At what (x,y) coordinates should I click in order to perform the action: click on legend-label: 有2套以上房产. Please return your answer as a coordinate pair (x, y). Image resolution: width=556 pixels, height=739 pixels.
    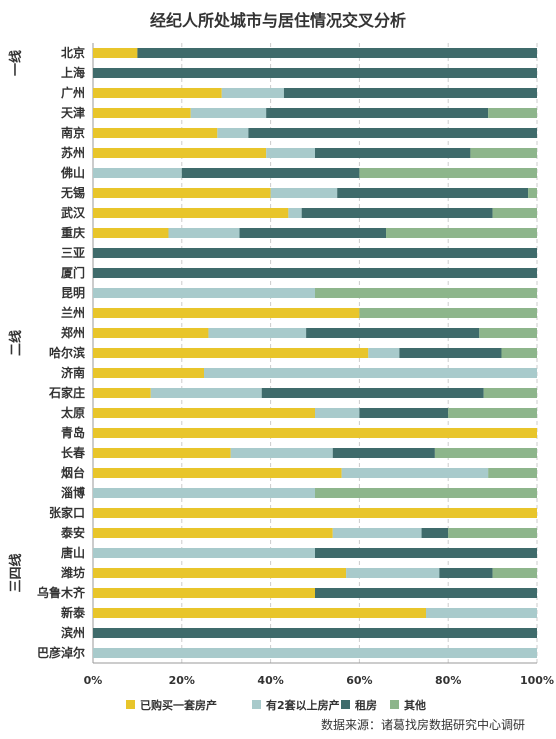
    Looking at the image, I should click on (303, 705).